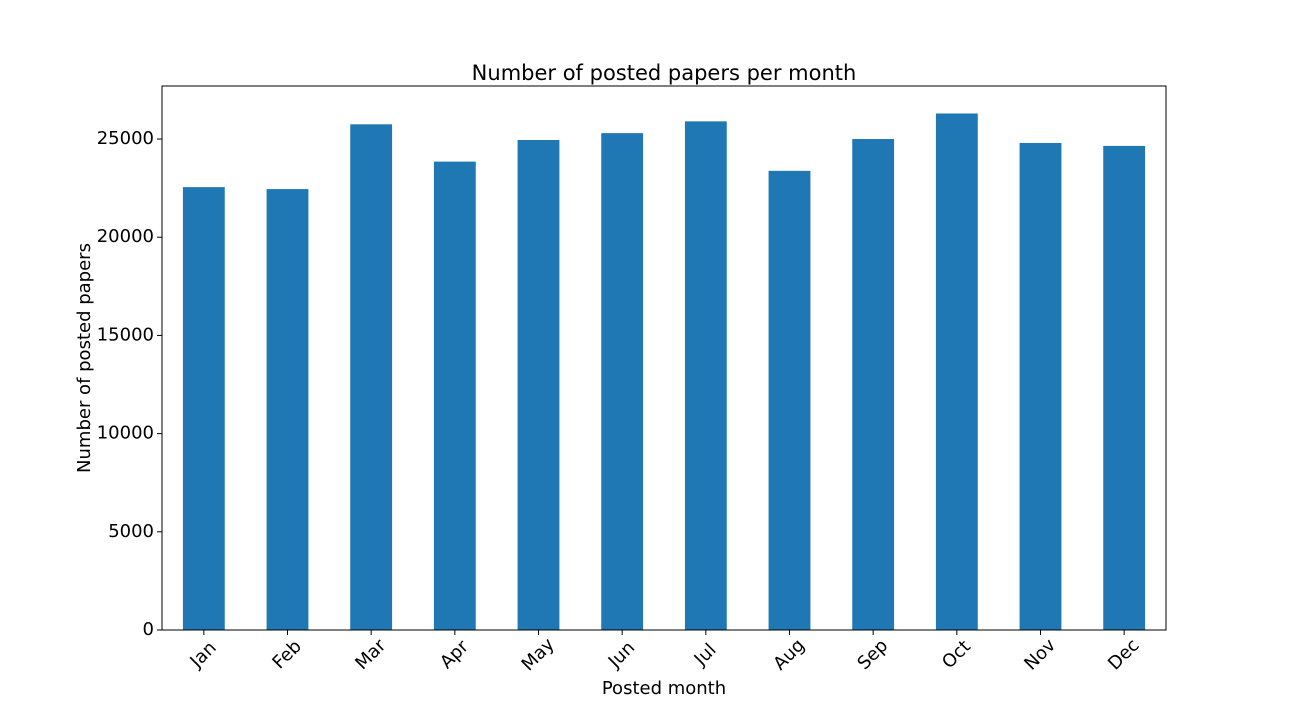 The width and height of the screenshot is (1296, 720). What do you see at coordinates (789, 400) in the screenshot?
I see `bar-aug` at bounding box center [789, 400].